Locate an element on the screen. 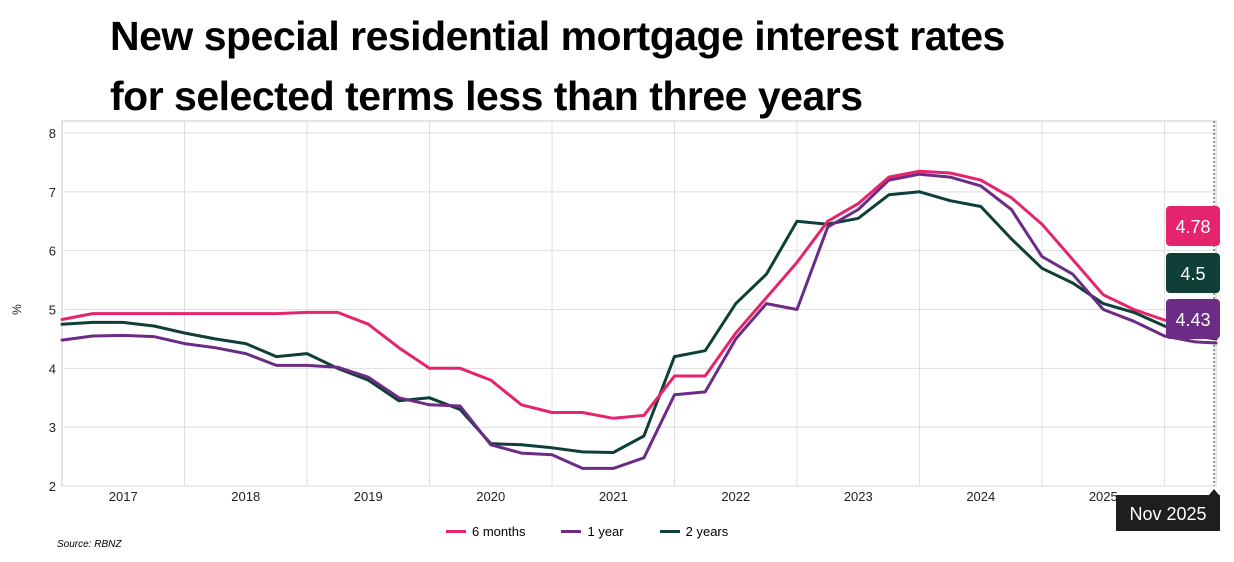  legend-item-2-years: 2 years is located at coordinates (694, 531).